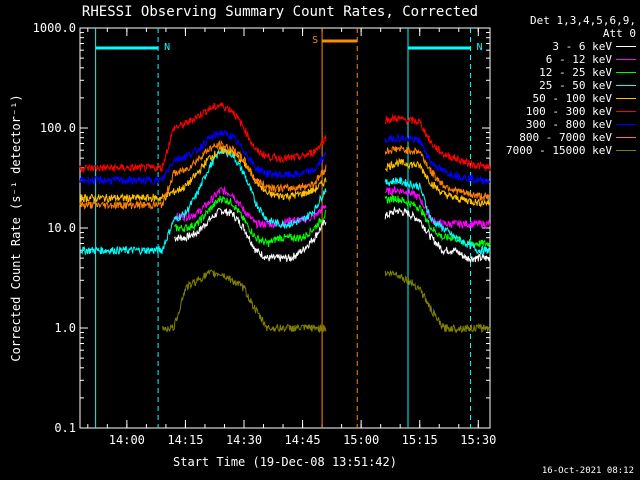  What do you see at coordinates (244, 440) in the screenshot?
I see `x-tick-label: 14:30` at bounding box center [244, 440].